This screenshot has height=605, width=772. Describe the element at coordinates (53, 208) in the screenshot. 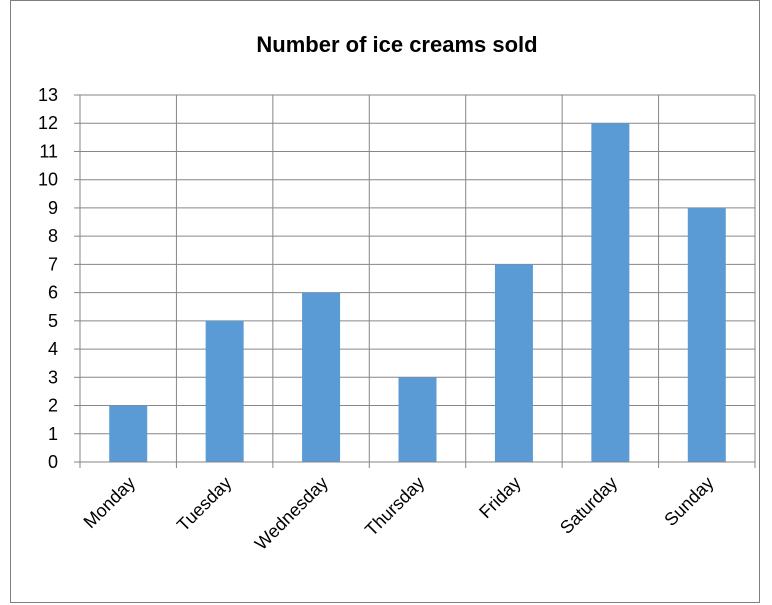

I see `y-tick-label: 9` at that location.